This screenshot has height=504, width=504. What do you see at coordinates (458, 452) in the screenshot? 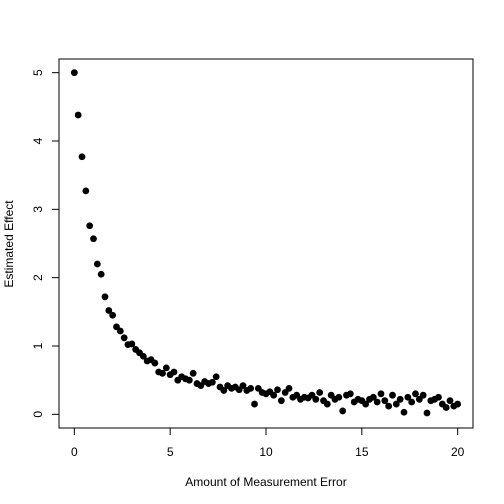
I see `x-tick-label: 20` at bounding box center [458, 452].